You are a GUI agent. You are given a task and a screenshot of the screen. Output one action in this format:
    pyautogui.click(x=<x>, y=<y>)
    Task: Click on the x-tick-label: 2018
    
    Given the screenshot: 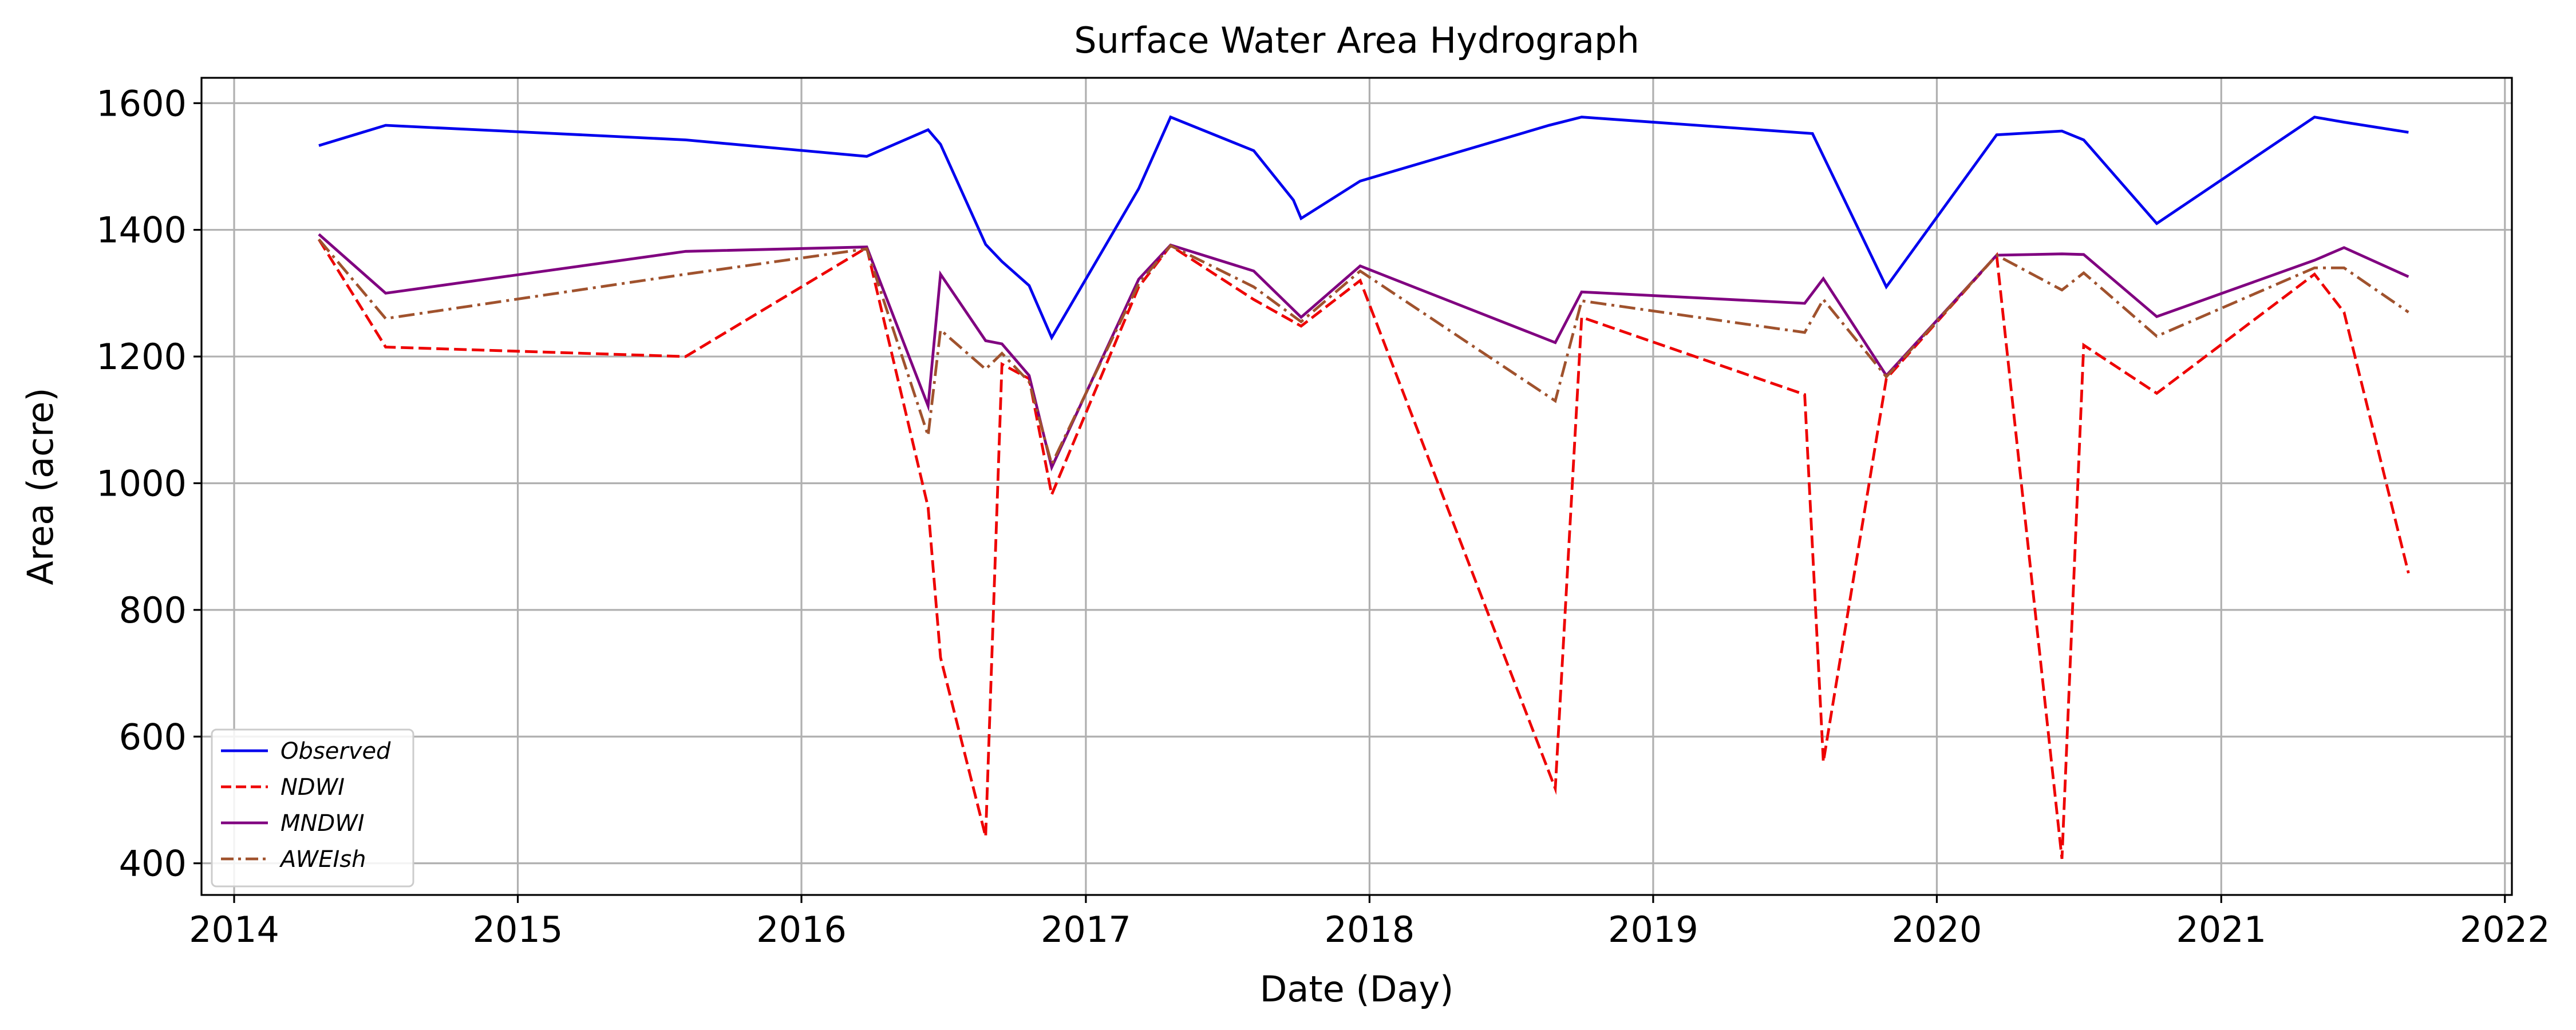 What is the action you would take?
    pyautogui.click(x=1370, y=929)
    